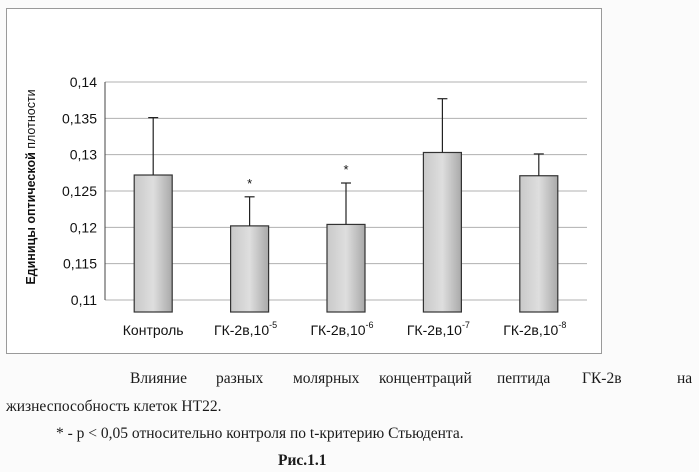  I want to click on caption-word: разных, so click(239, 379).